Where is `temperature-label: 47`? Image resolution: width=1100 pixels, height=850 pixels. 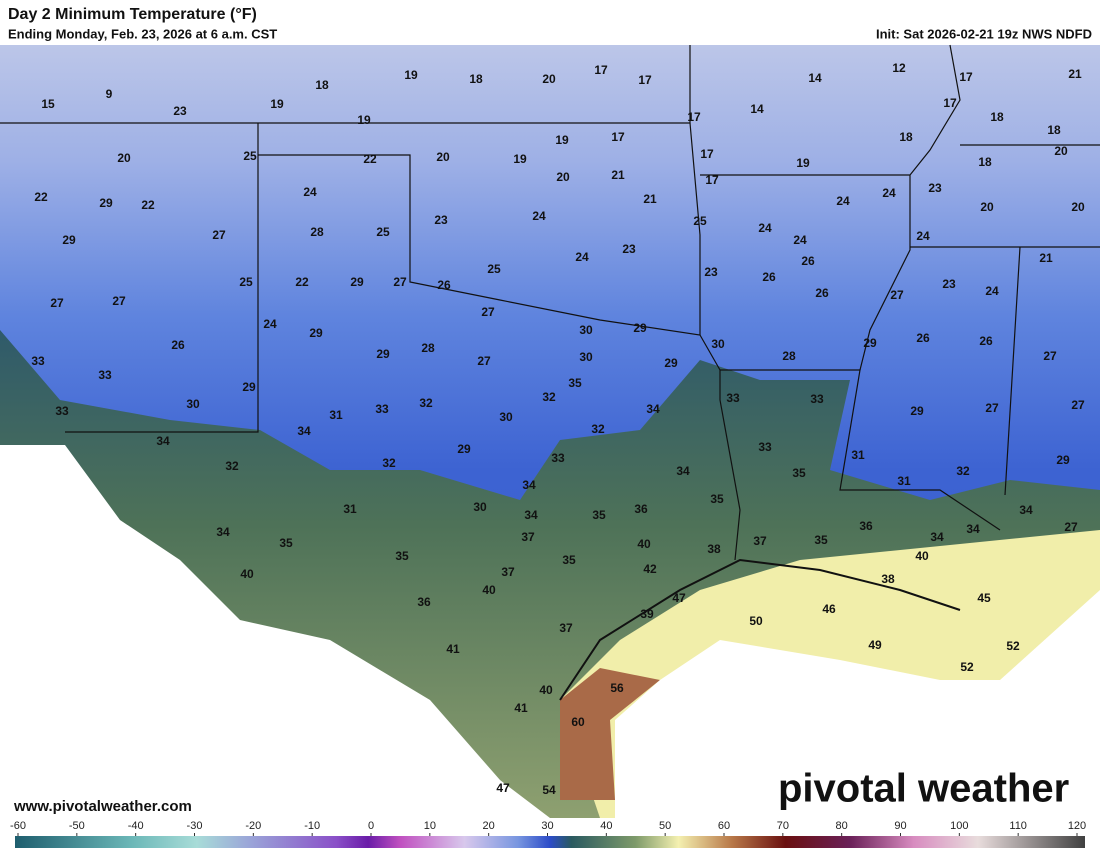
temperature-label: 47 is located at coordinates (679, 598).